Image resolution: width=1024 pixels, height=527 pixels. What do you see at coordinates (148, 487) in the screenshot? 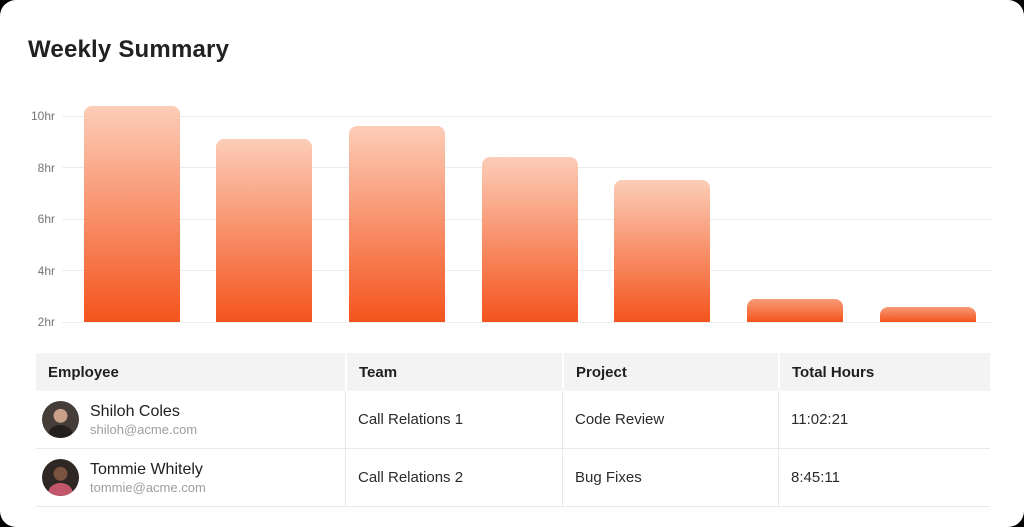
I see `employee-email: tommie@acme.com` at bounding box center [148, 487].